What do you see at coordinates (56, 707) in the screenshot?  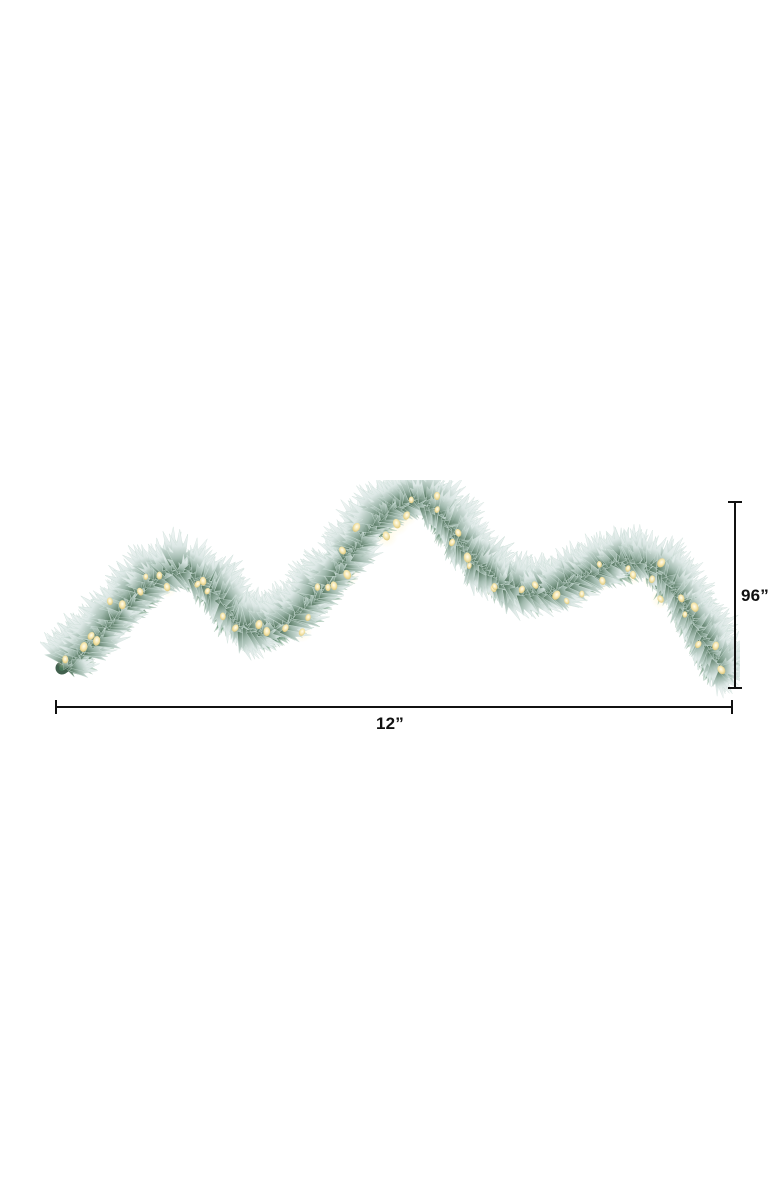 I see `width-dimension-cap-left` at bounding box center [56, 707].